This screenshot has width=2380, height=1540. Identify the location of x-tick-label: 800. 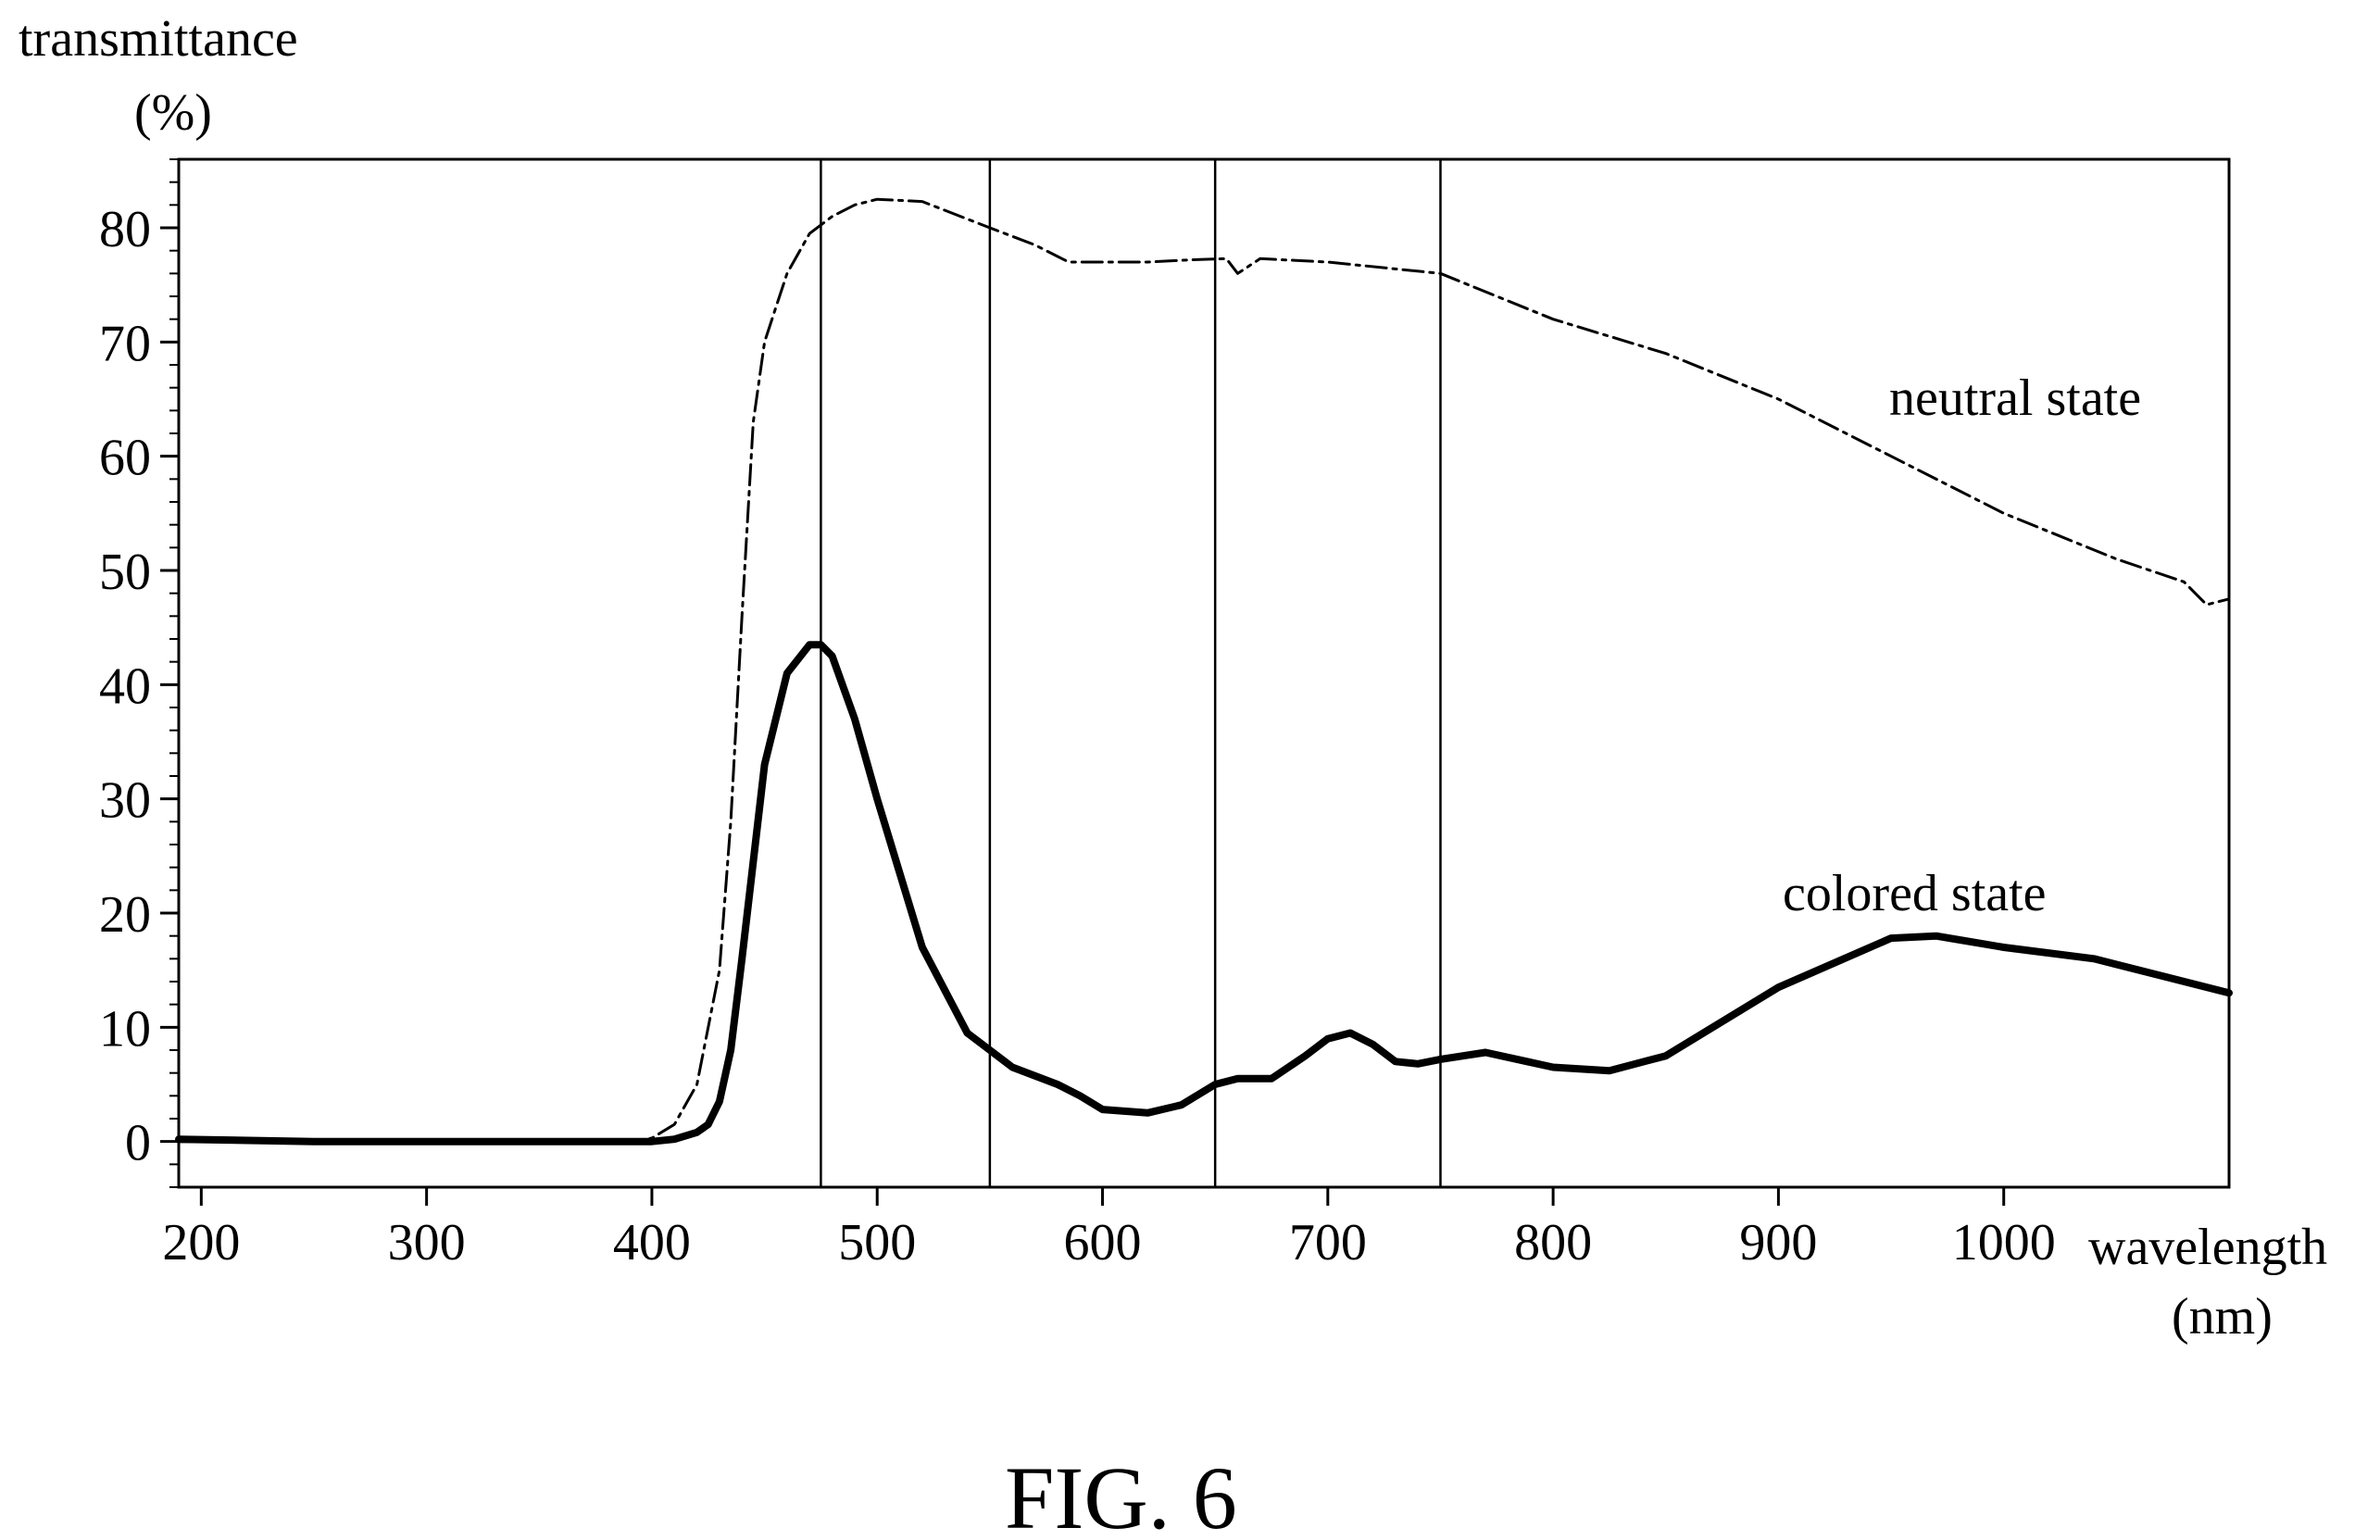
(1553, 1242).